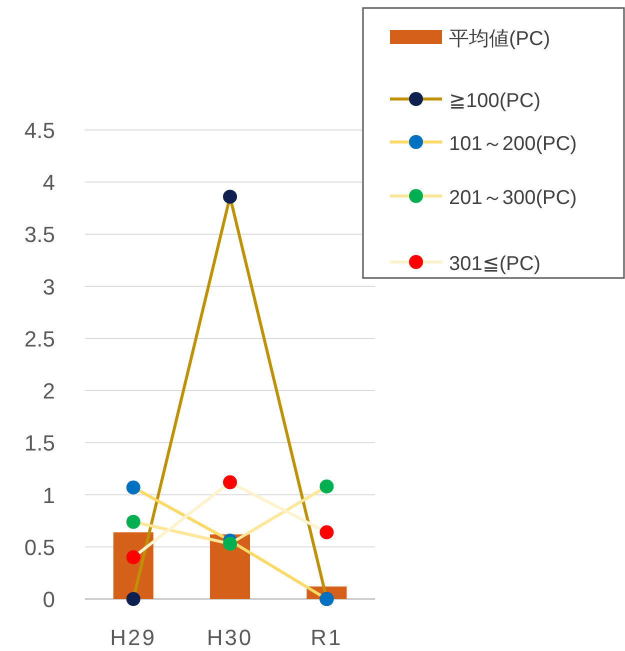  What do you see at coordinates (39, 547) in the screenshot?
I see `y-tick-label: 0.5` at bounding box center [39, 547].